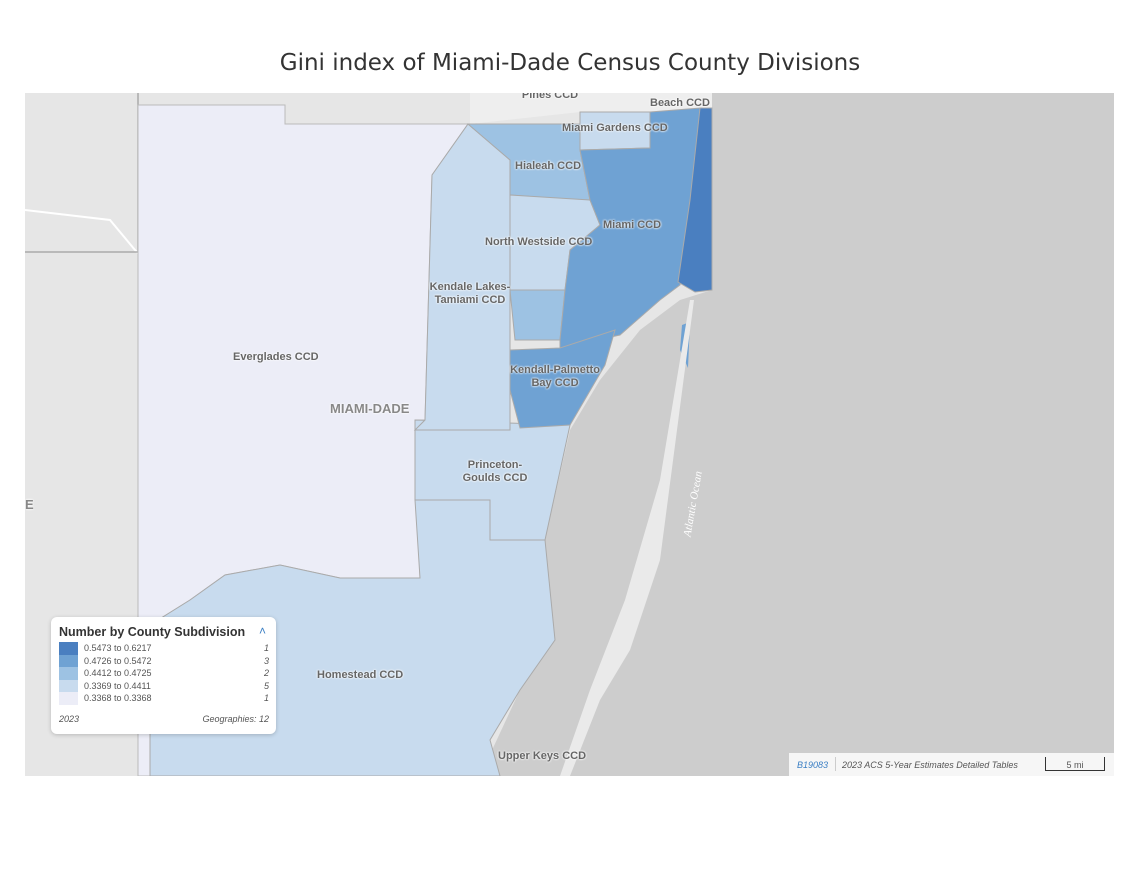 The image size is (1140, 880). I want to click on legend-row: 0.4726 to 0.5472 3, so click(164, 661).